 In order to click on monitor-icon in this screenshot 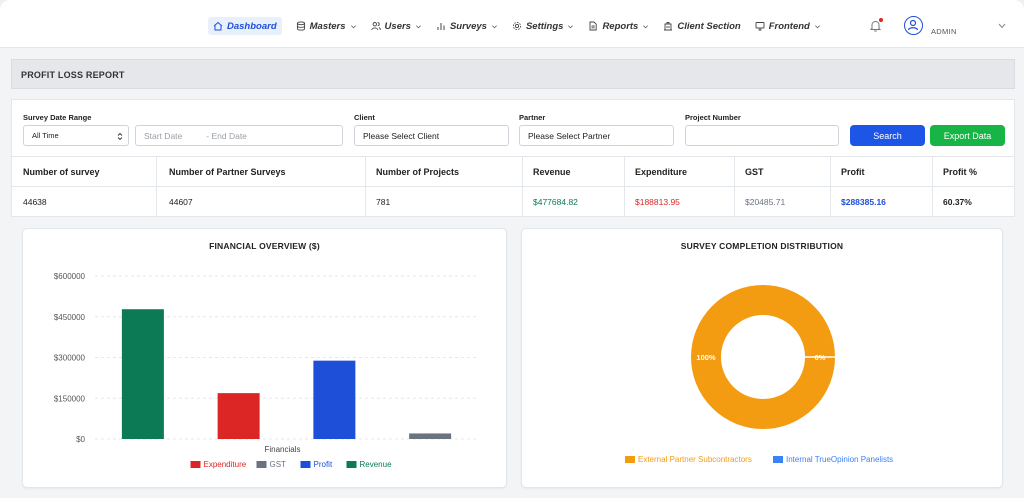, I will do `click(760, 26)`.